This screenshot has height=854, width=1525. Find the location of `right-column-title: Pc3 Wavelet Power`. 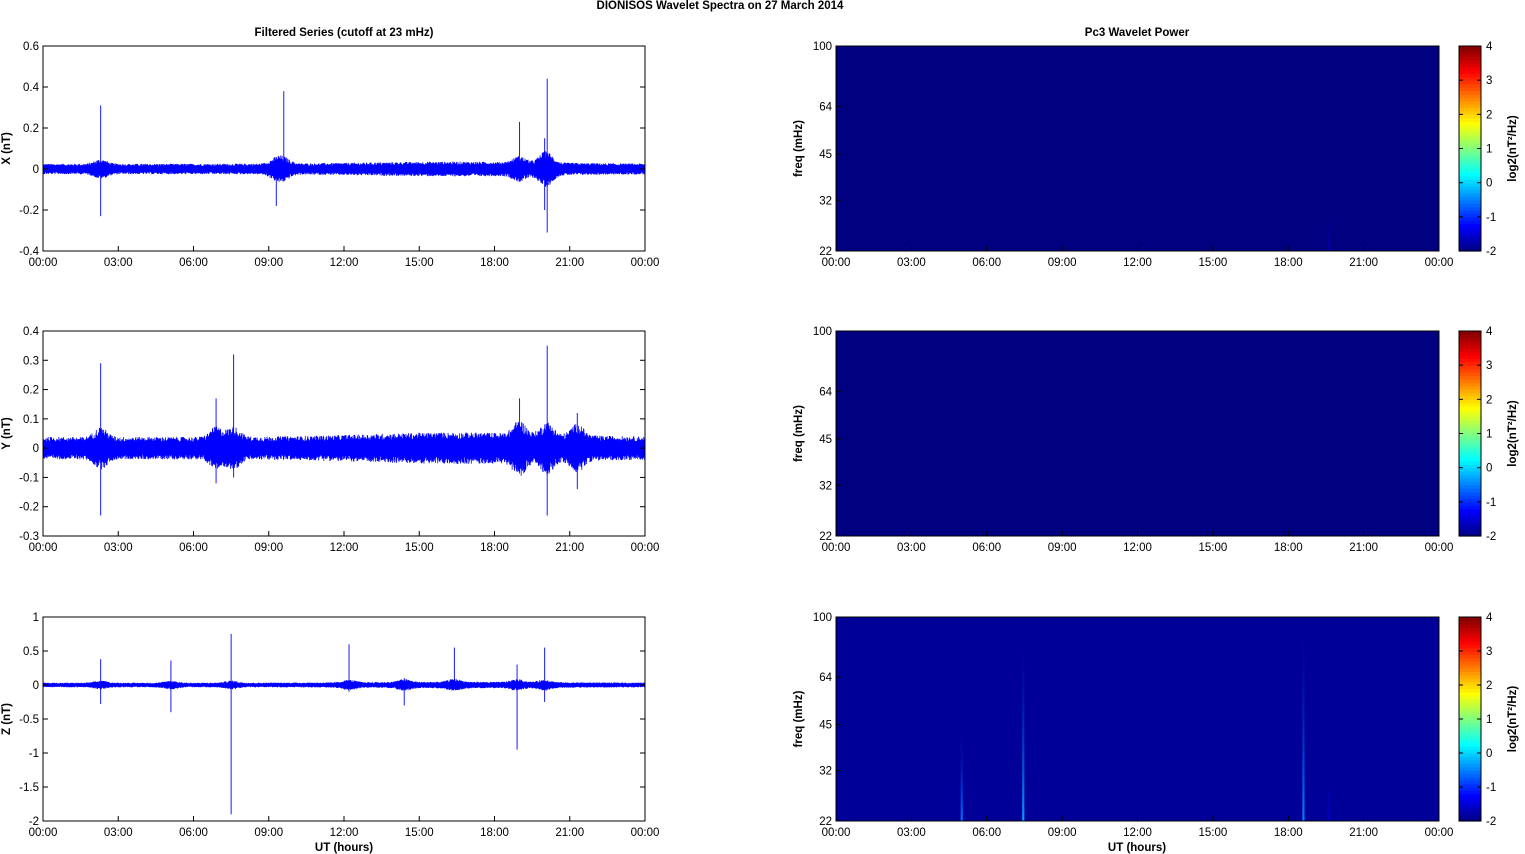

right-column-title: Pc3 Wavelet Power is located at coordinates (1137, 33).